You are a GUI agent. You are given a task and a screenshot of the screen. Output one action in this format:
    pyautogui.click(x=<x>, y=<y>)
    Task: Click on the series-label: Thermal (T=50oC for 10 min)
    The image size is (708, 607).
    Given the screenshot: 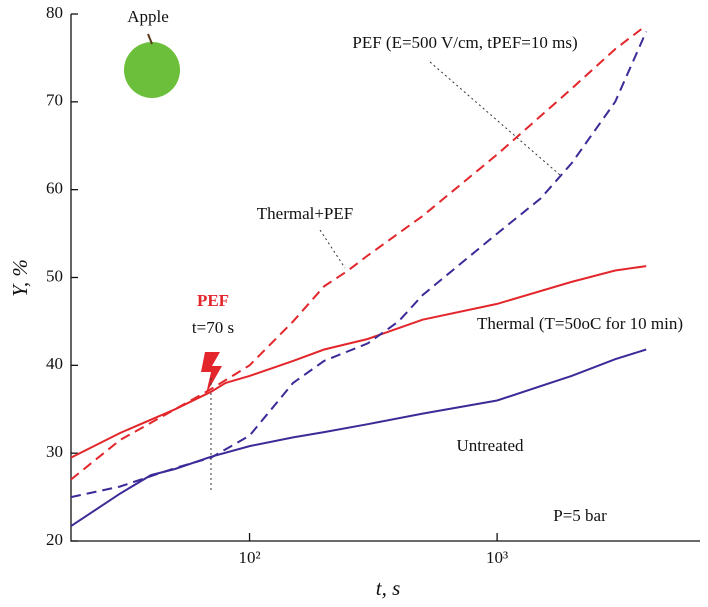 What is the action you would take?
    pyautogui.click(x=580, y=323)
    